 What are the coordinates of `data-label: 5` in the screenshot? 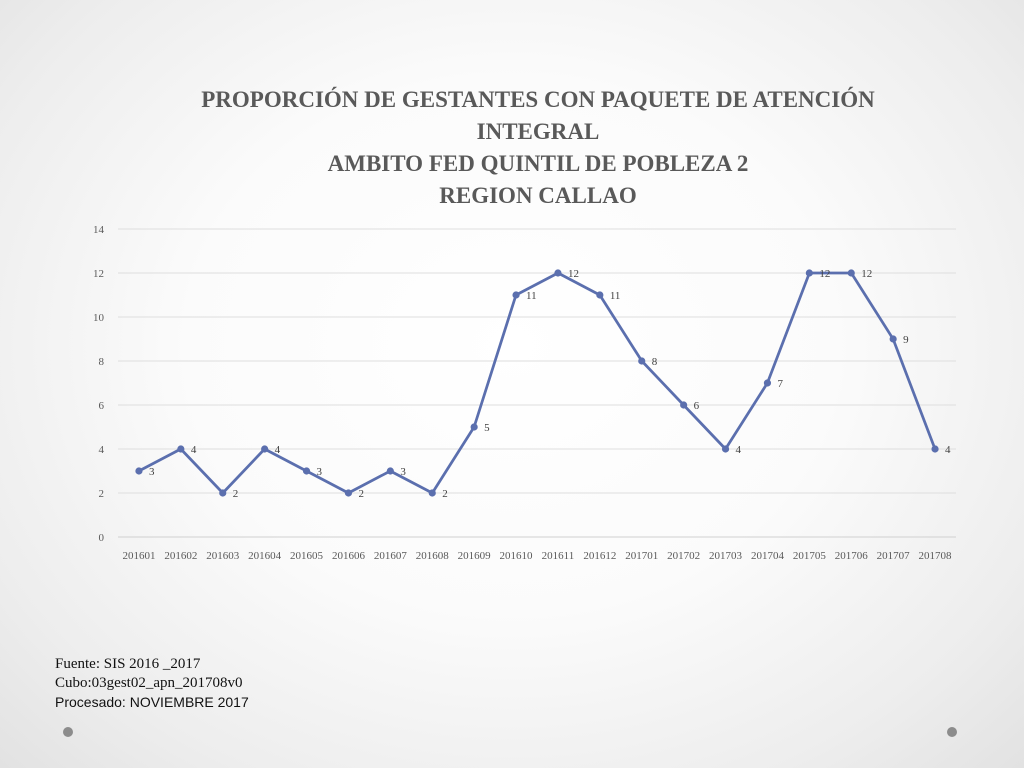 It's located at (487, 428).